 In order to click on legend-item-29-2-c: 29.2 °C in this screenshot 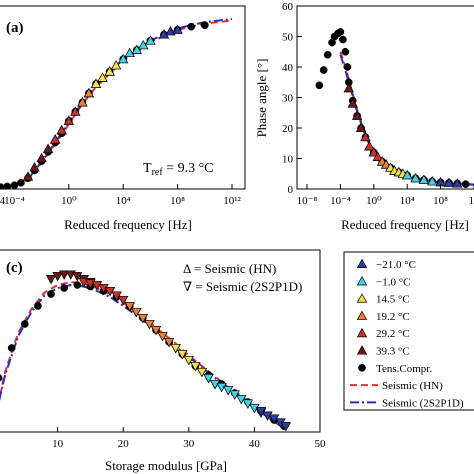, I will do `click(383, 333)`.